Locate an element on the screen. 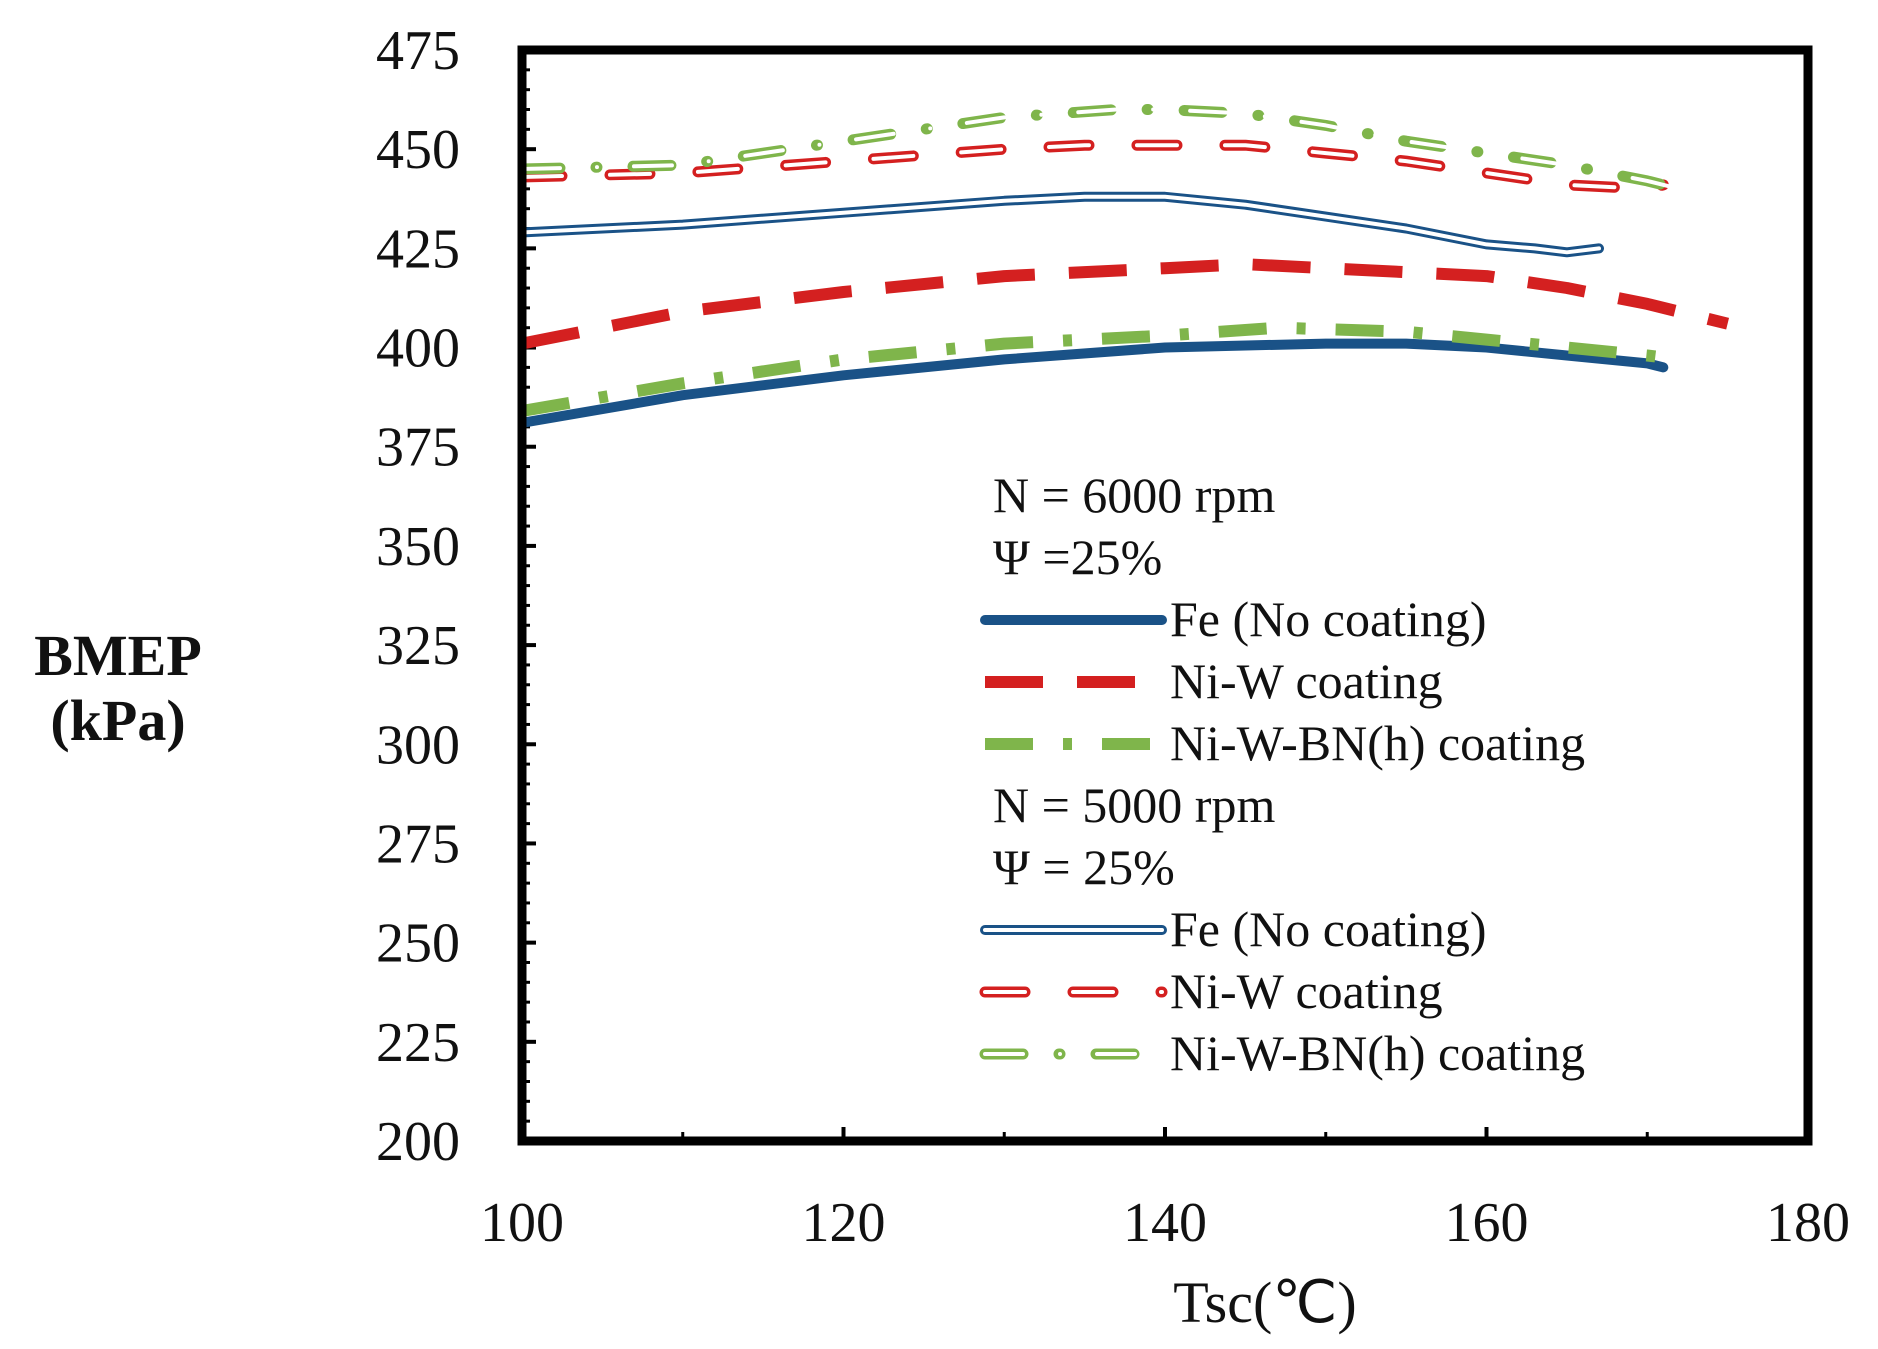 The width and height of the screenshot is (1878, 1349). y-tick-label: 300 is located at coordinates (418, 745).